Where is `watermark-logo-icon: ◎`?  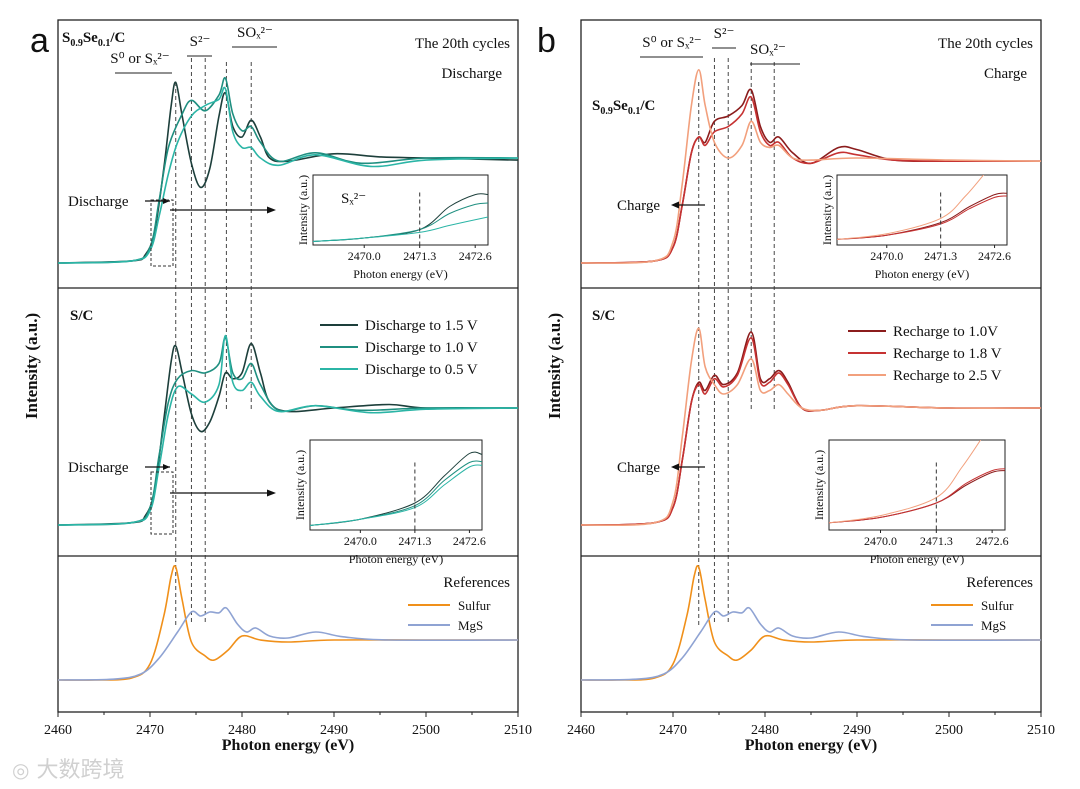 watermark-logo-icon: ◎ is located at coordinates (21, 770).